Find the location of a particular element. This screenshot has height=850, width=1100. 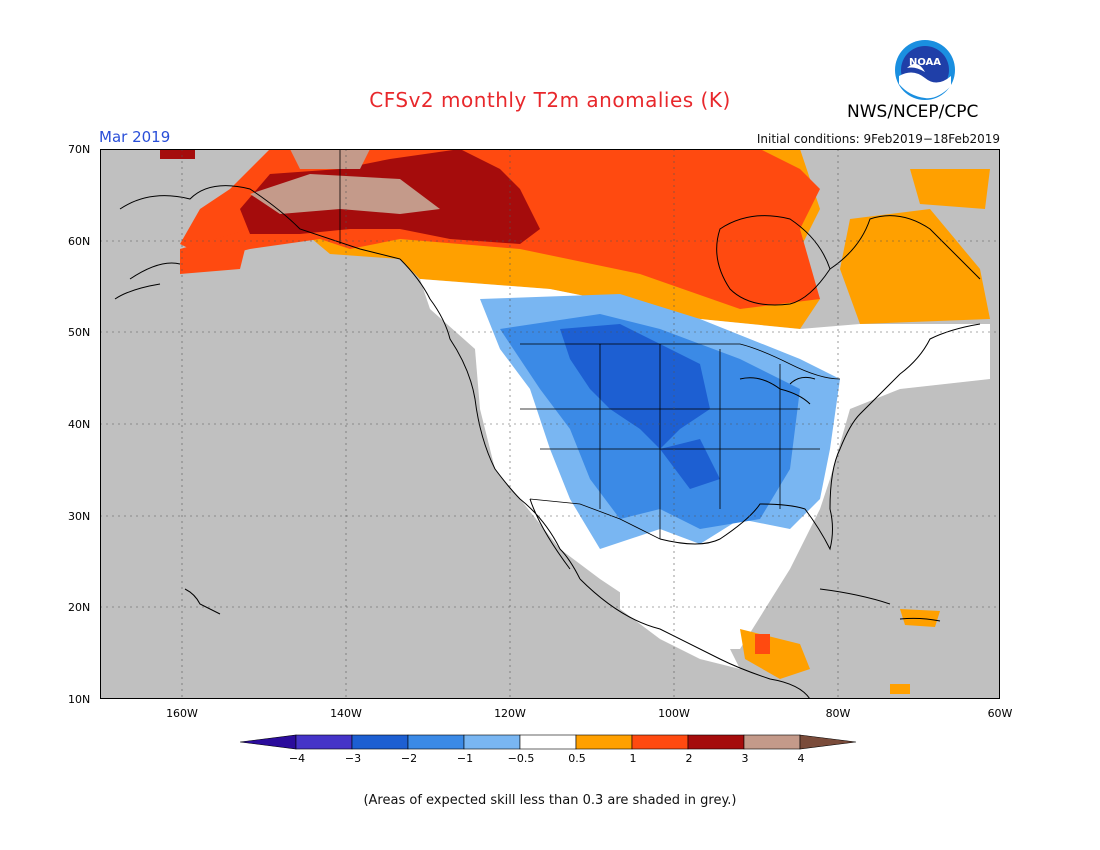

colorbar-tick: 0.5 is located at coordinates (577, 758).